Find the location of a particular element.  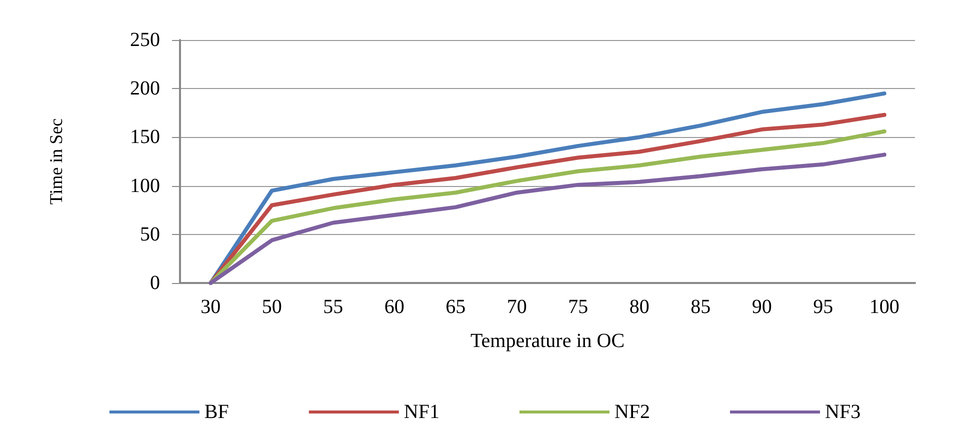

legend-label: NF2 is located at coordinates (632, 412).